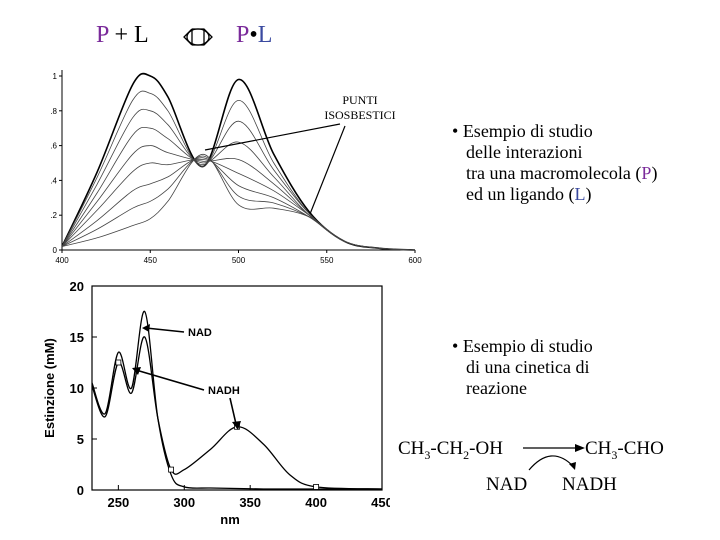 The width and height of the screenshot is (720, 540). What do you see at coordinates (554, 457) in the screenshot?
I see `reaction-arrow-icon` at bounding box center [554, 457].